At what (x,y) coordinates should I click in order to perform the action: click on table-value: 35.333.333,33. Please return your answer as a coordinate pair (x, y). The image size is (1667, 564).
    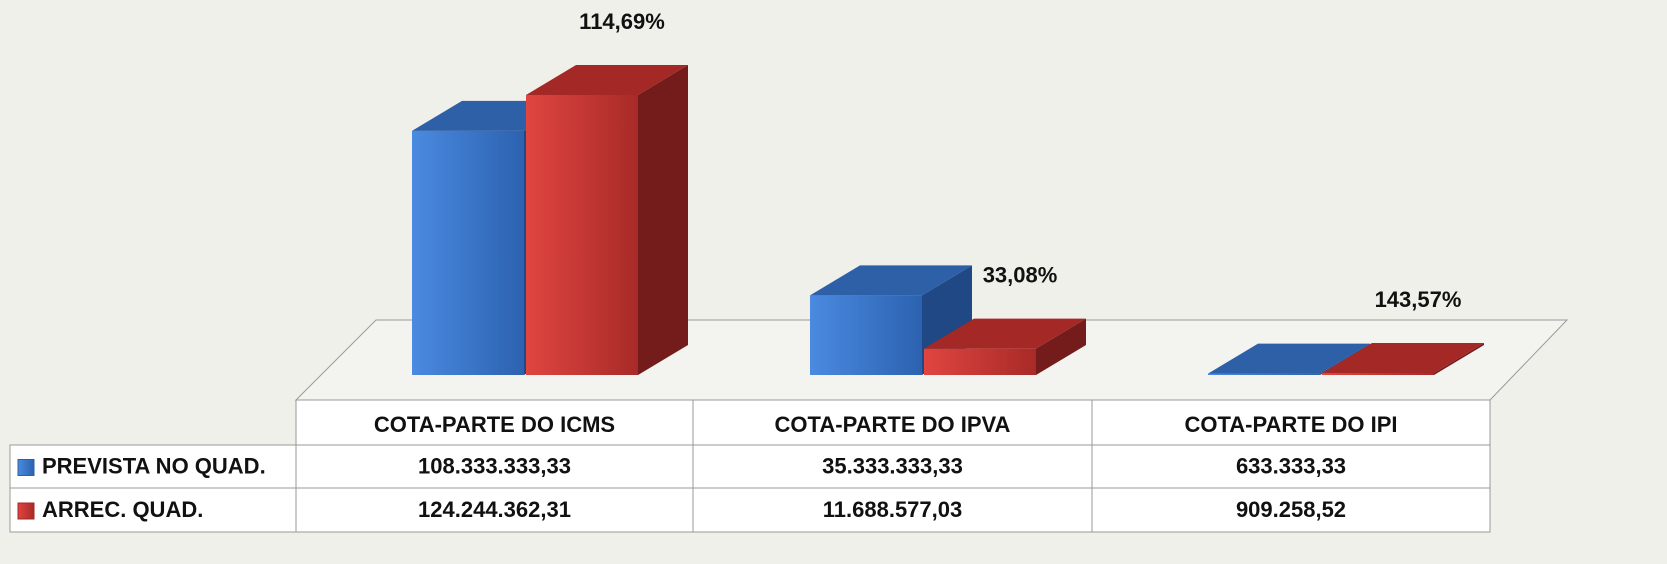
    Looking at the image, I should click on (892, 465).